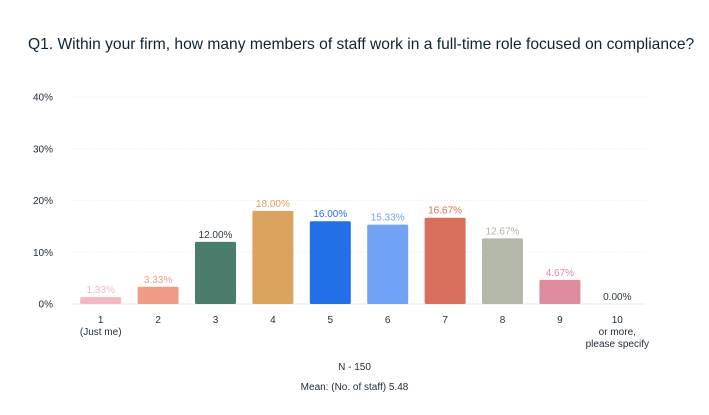  I want to click on x-tick-label: 9, so click(560, 320).